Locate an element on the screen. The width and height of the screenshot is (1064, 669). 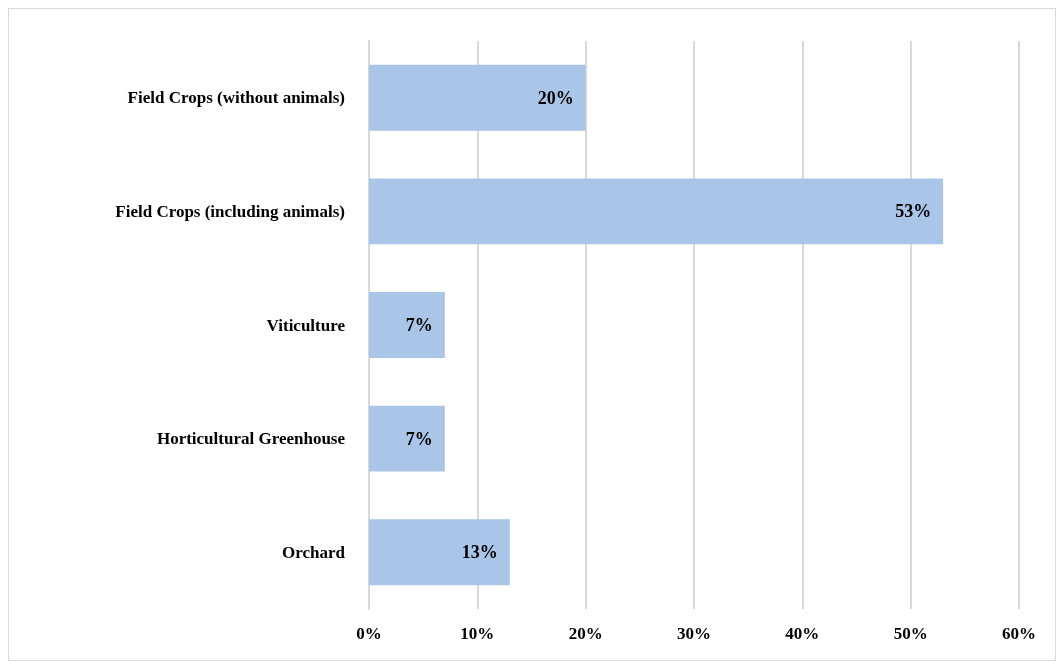
y-tick-label: Viticulture is located at coordinates (306, 325).